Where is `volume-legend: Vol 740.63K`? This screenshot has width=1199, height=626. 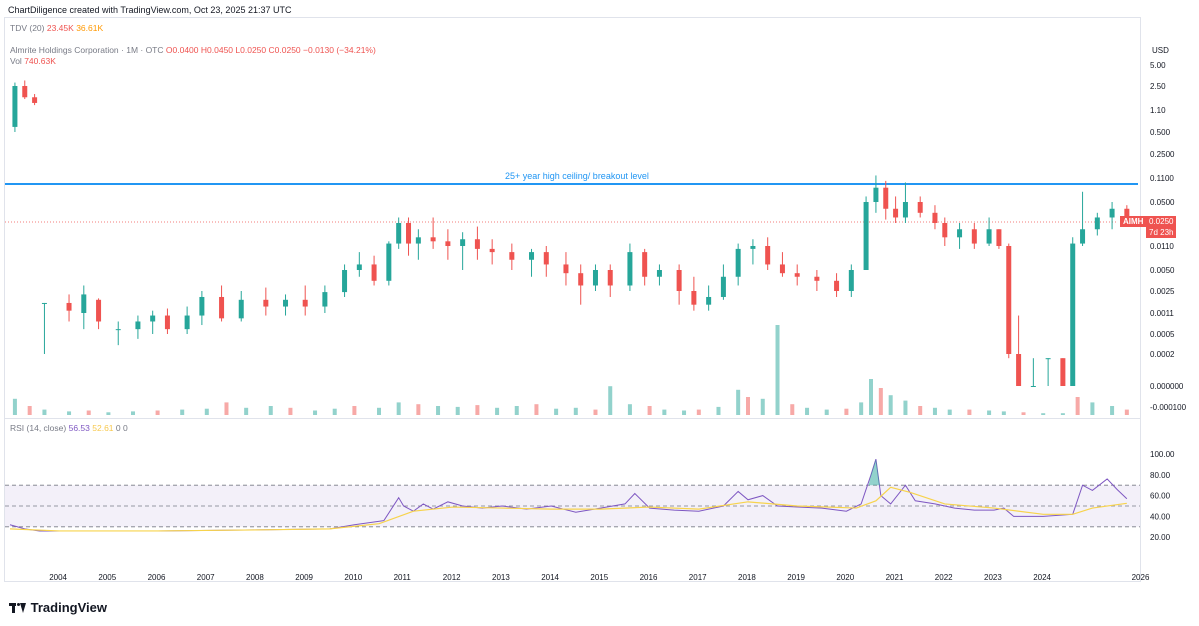
volume-legend: Vol 740.63K is located at coordinates (33, 61).